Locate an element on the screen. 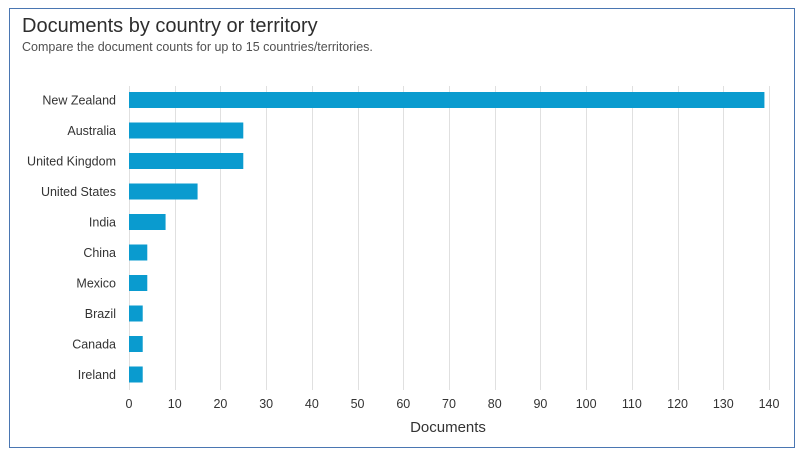 This screenshot has width=805, height=457. x-tick-label: 80 is located at coordinates (495, 404).